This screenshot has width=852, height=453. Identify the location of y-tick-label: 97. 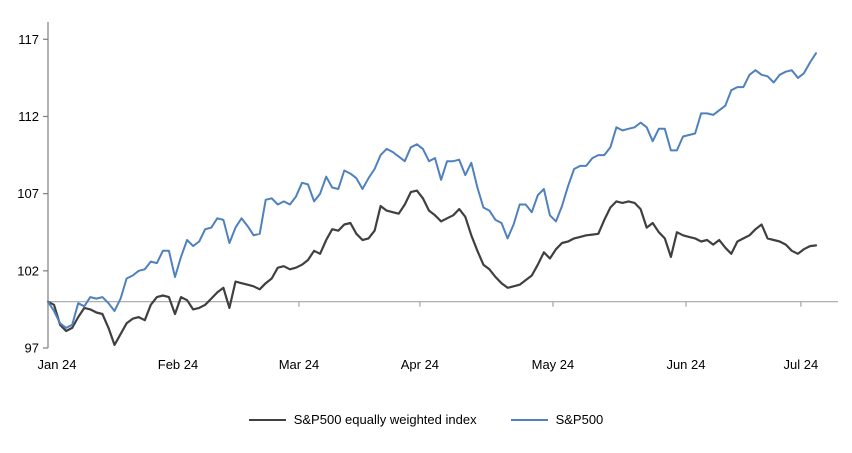
(32, 348).